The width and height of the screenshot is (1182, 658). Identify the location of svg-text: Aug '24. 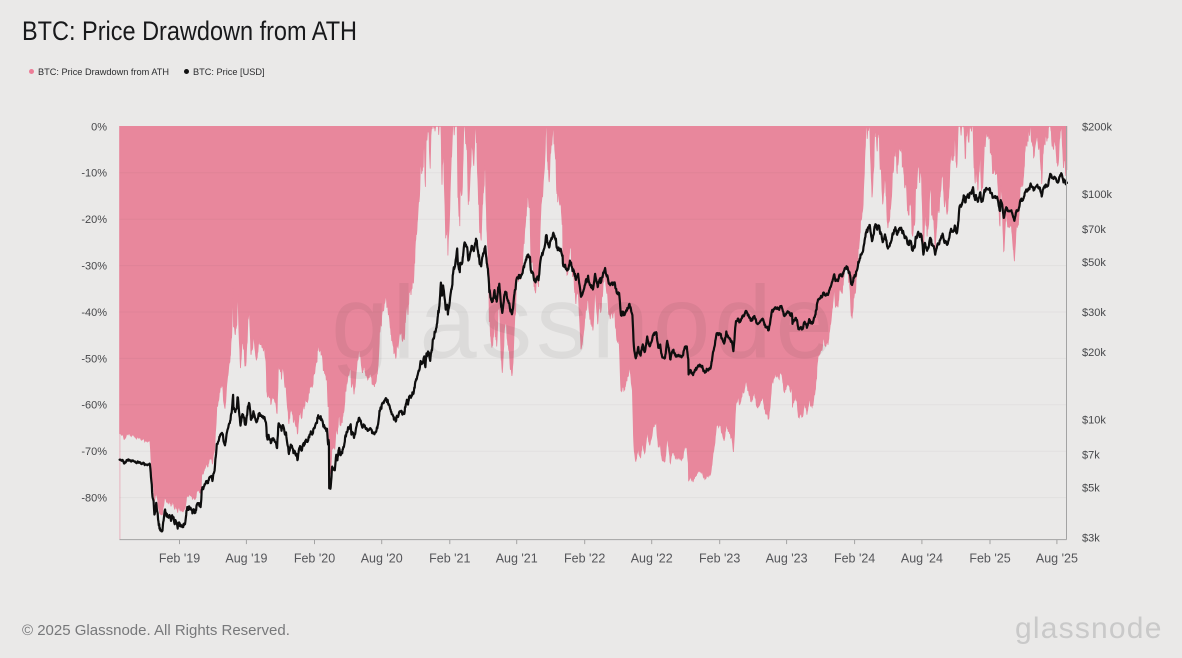
(922, 559).